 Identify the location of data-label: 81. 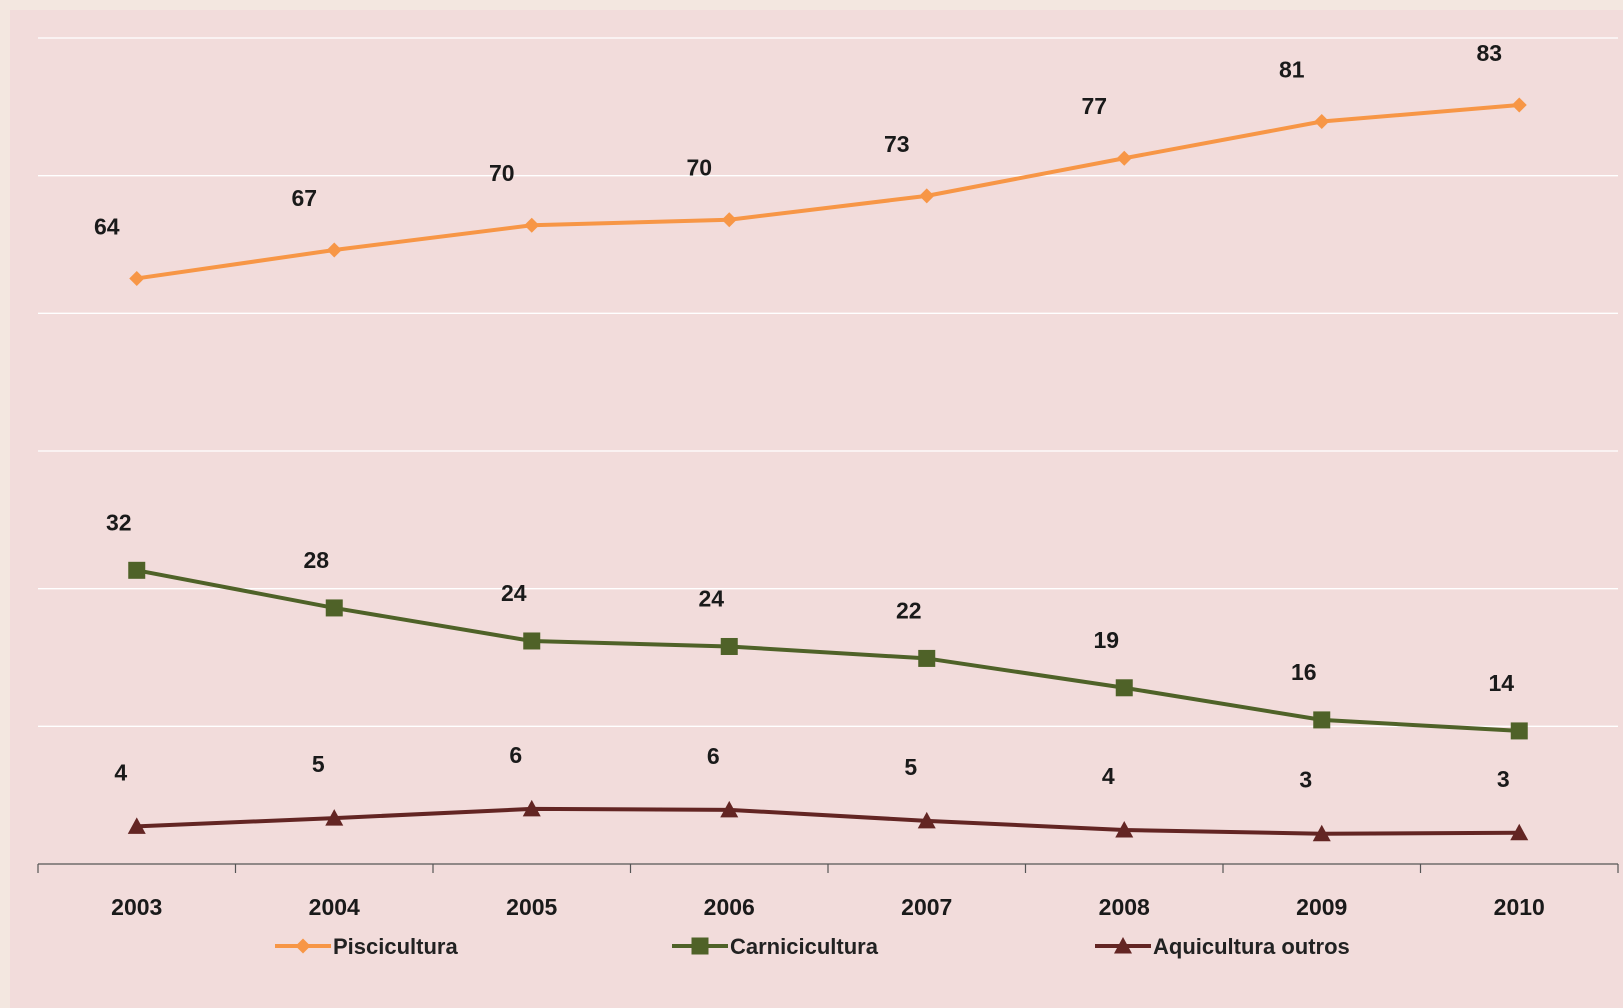
(1292, 70).